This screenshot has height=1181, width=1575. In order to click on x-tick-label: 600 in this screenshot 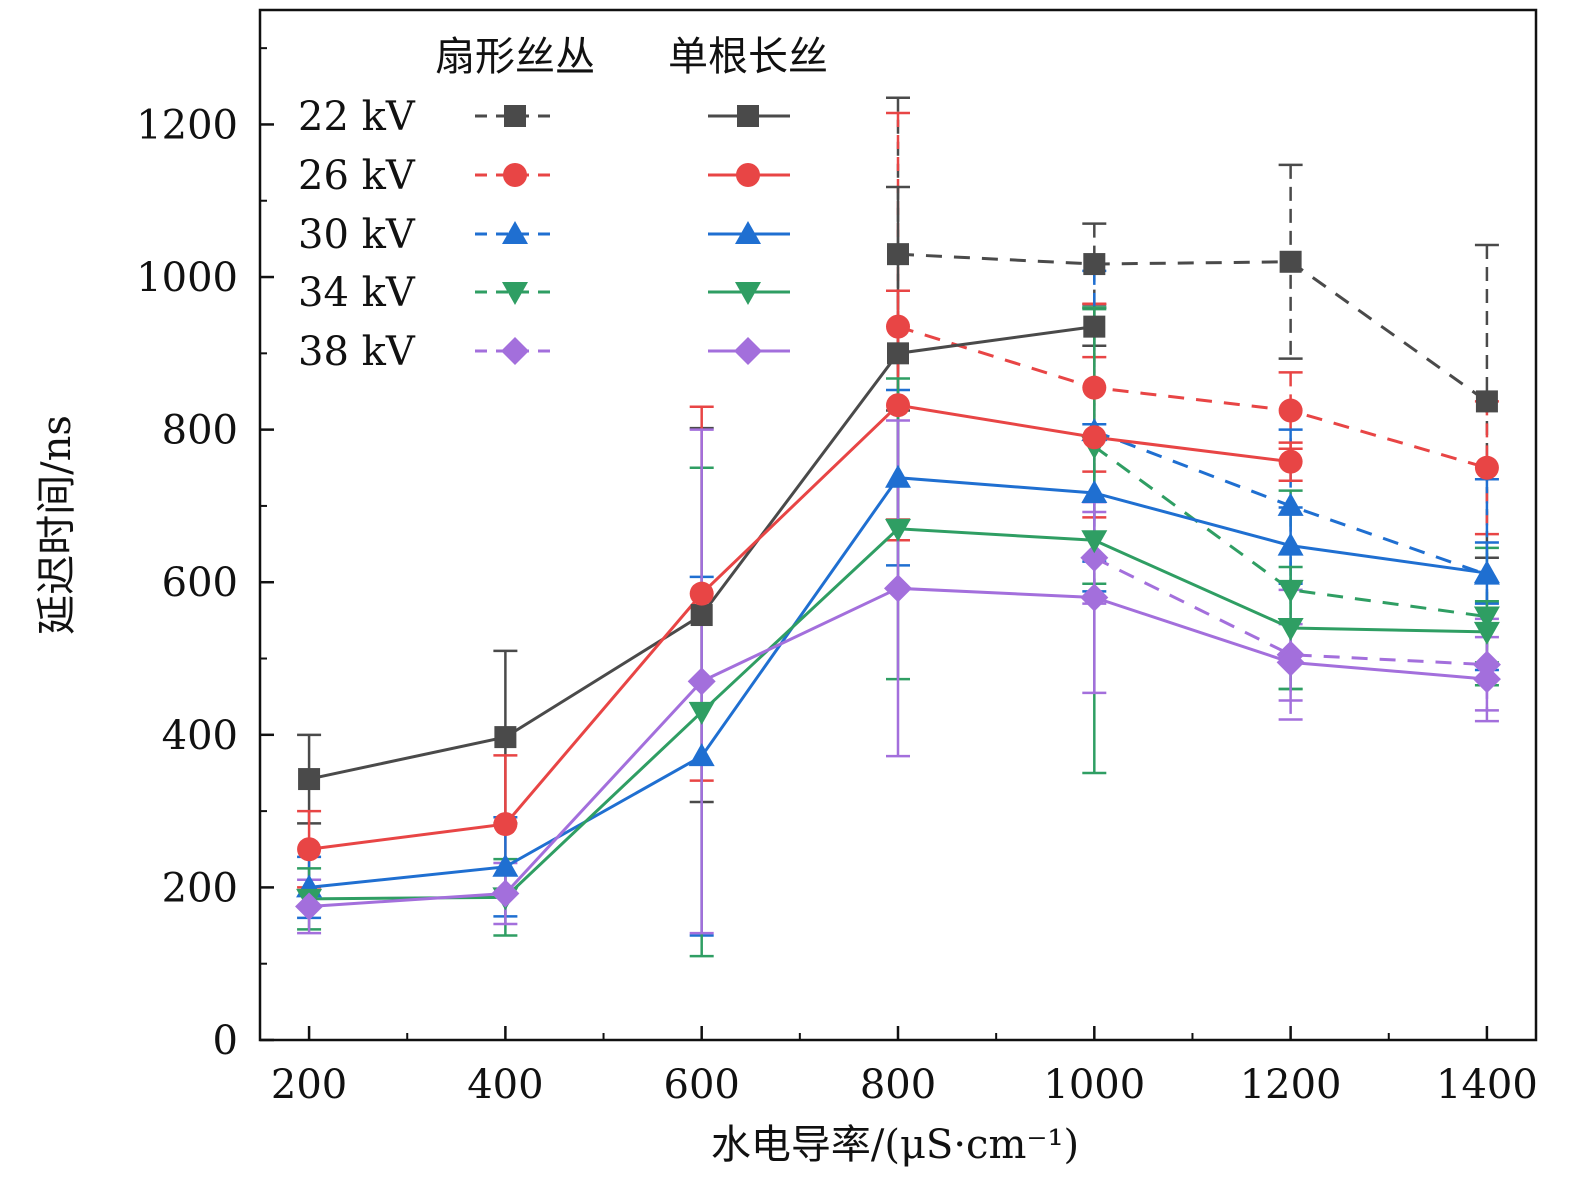, I will do `click(702, 1085)`.